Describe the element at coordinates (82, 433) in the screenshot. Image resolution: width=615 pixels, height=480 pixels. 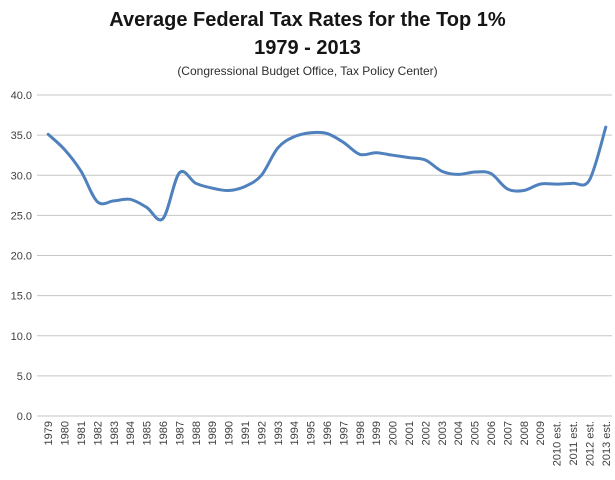
I see `x-tick-label: 1981` at that location.